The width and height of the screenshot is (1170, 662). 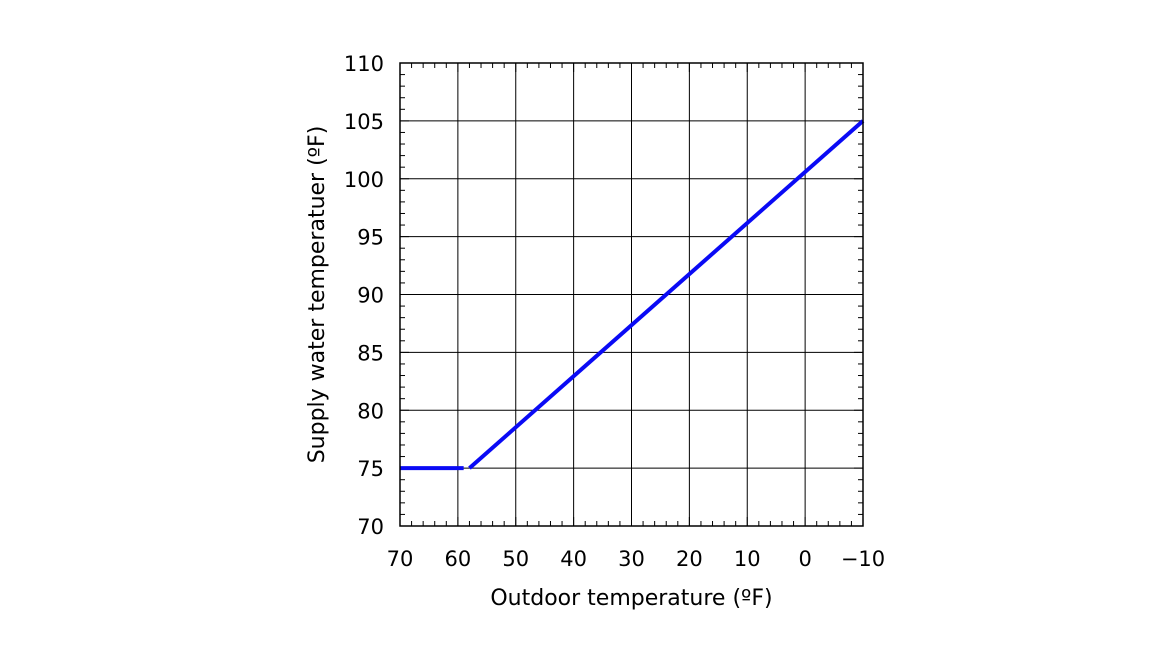 What do you see at coordinates (804, 559) in the screenshot?
I see `x-tick-label: 0` at bounding box center [804, 559].